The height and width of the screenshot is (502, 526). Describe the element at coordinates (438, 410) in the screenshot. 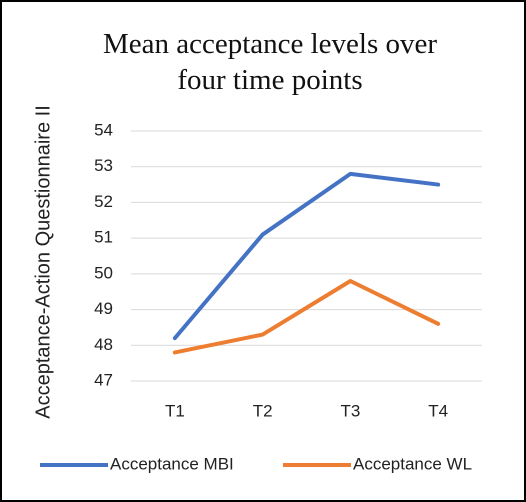

I see `x-tick-label: T4` at that location.